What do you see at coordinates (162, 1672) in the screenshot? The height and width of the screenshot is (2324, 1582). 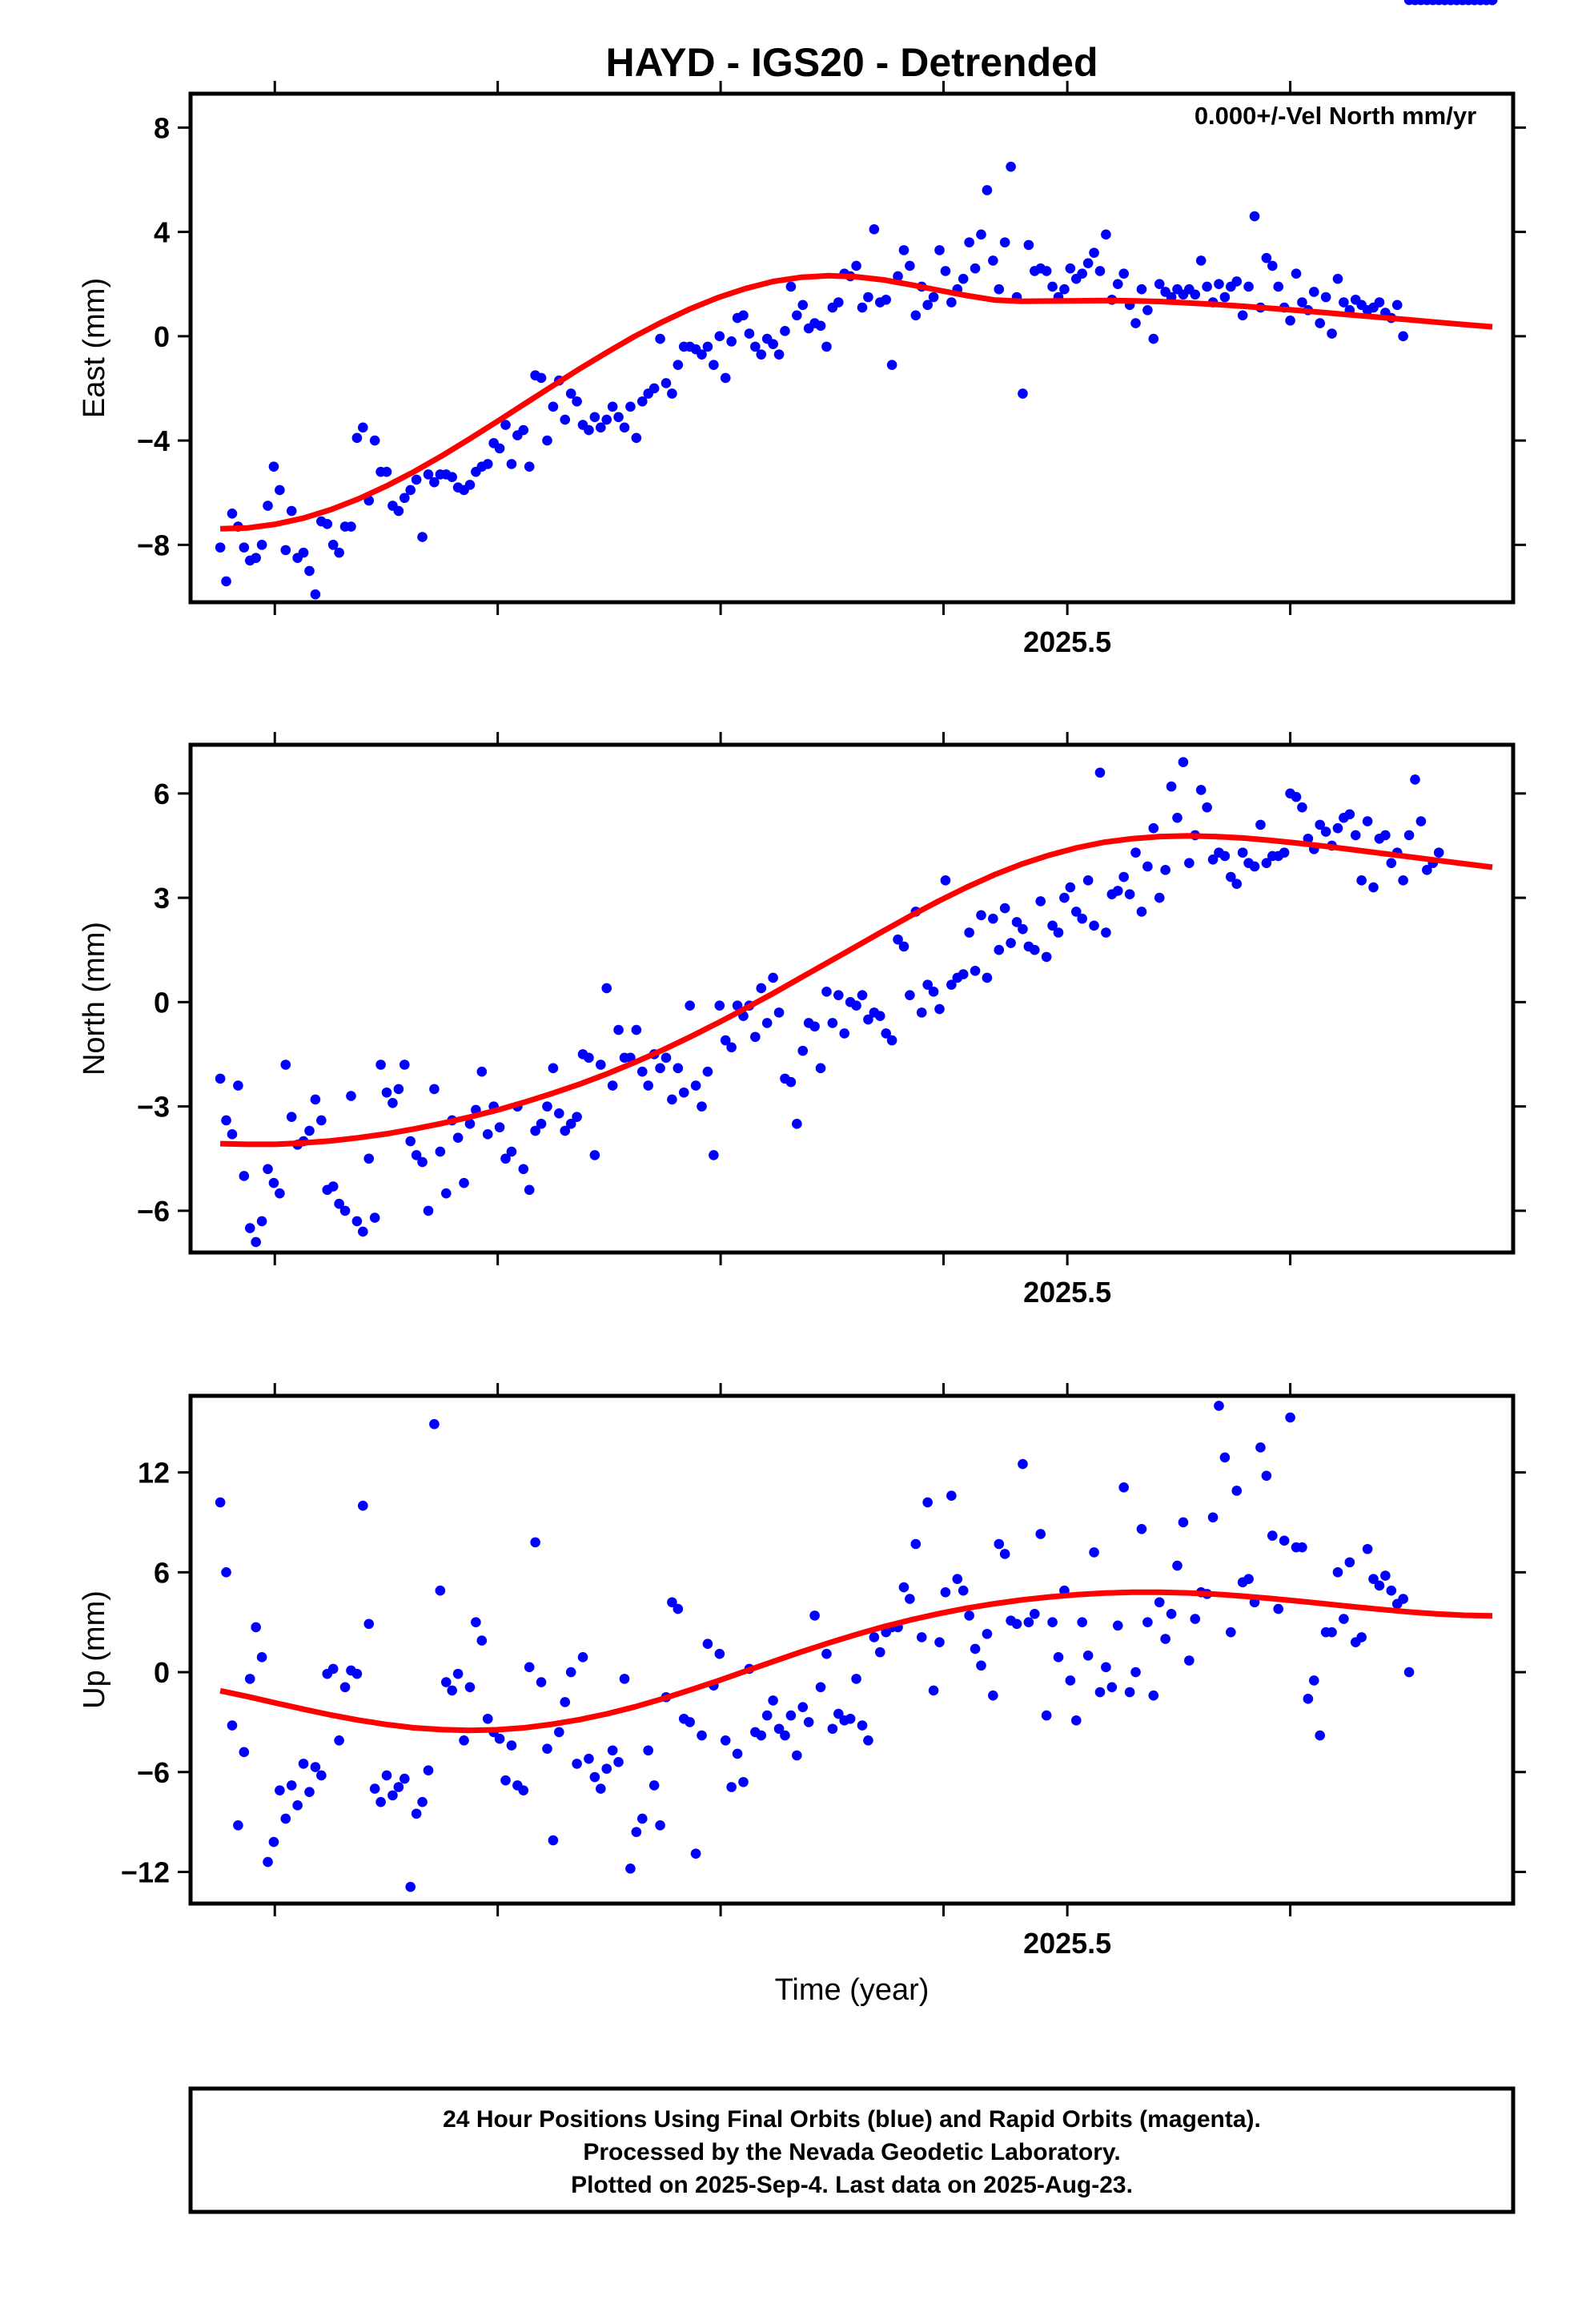 I see `up-ytick-label-2: 0` at bounding box center [162, 1672].